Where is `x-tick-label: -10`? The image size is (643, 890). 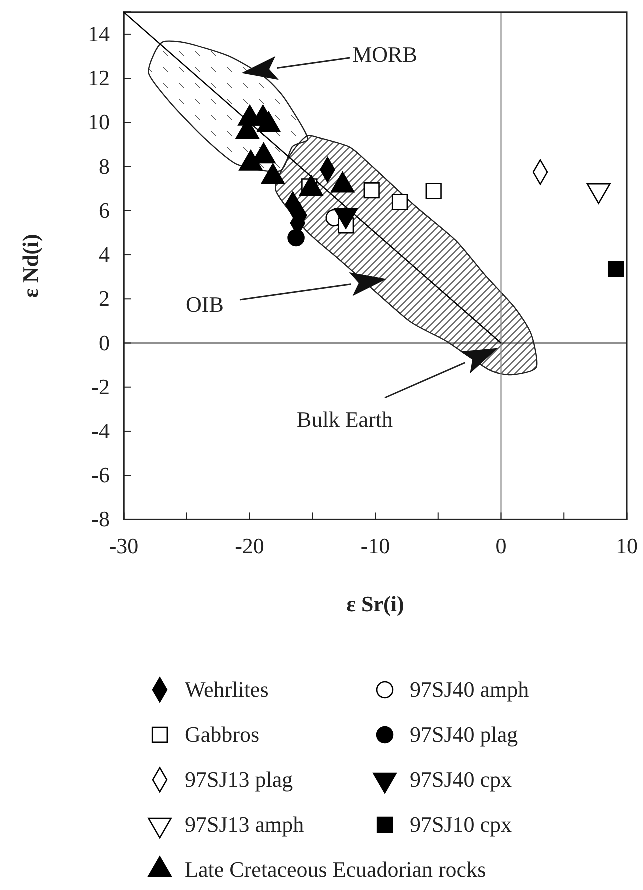 x-tick-label: -10 is located at coordinates (375, 545).